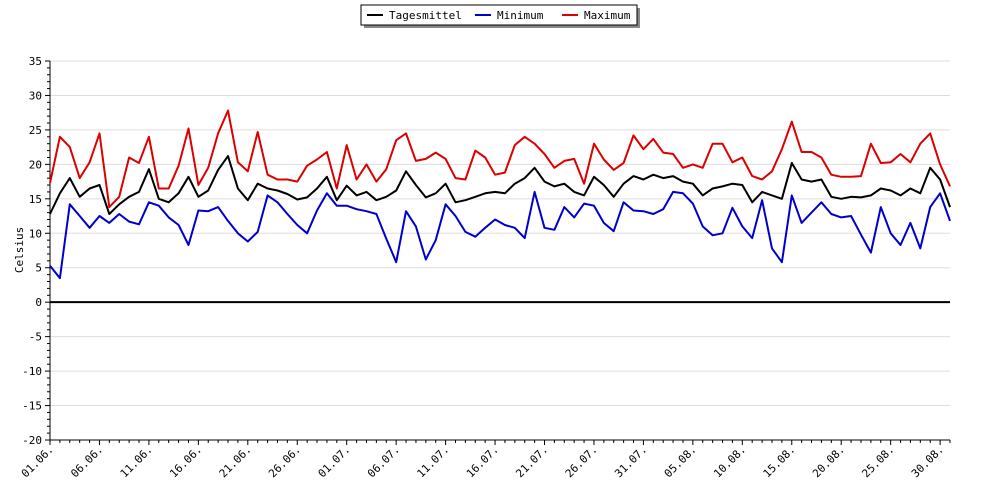 The image size is (1000, 500). I want to click on y-tick-label: -10, so click(32, 371).